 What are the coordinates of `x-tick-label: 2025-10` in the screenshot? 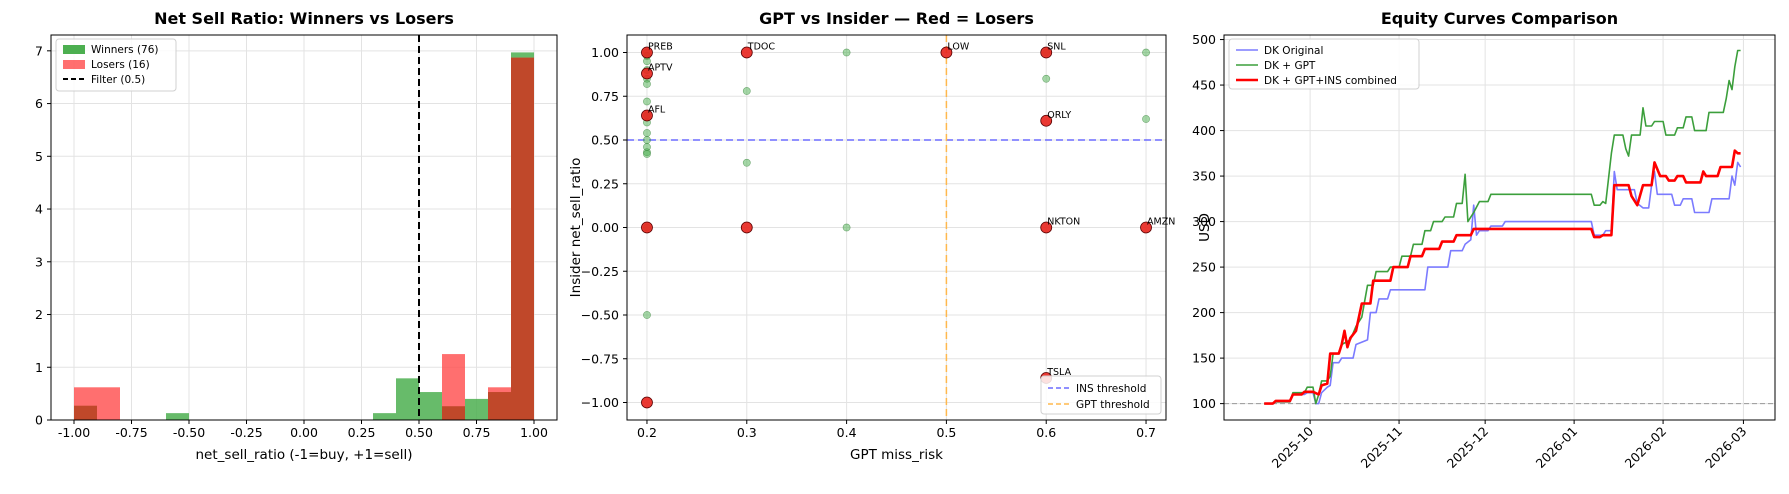 It's located at (1293, 447).